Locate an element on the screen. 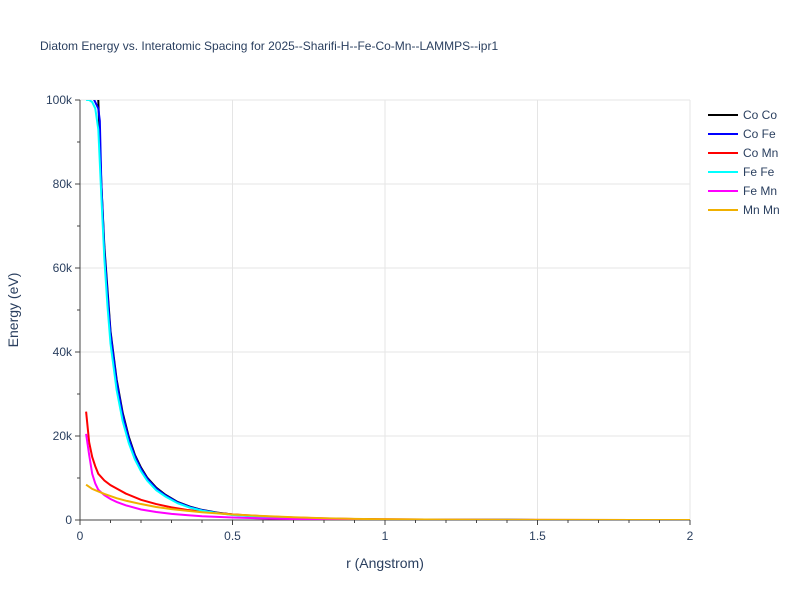  x-tick-label: 1.5 is located at coordinates (537, 536).